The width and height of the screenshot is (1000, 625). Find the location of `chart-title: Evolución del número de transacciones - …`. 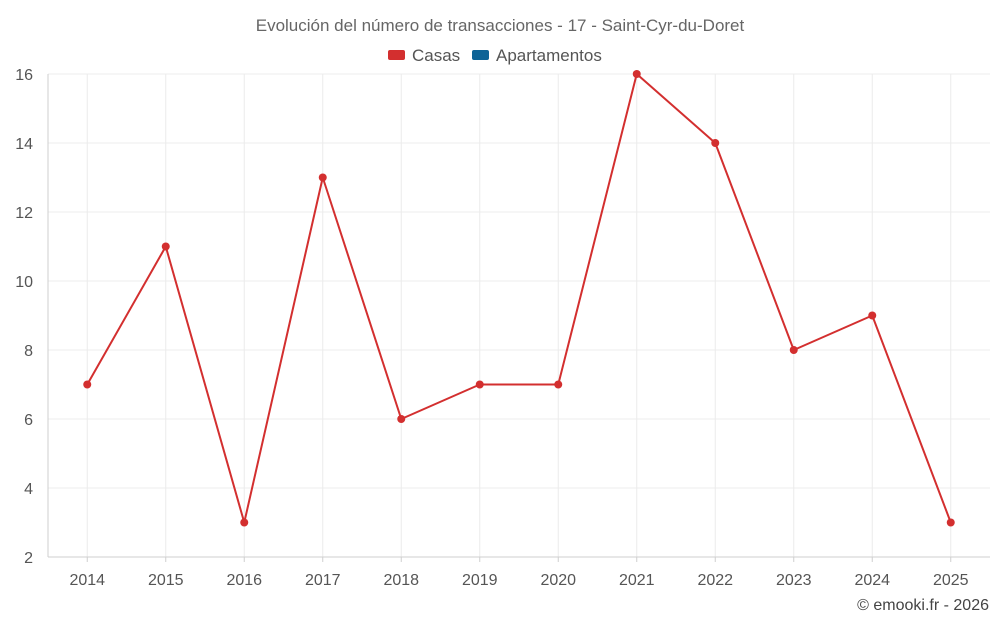

chart-title: Evolución del número de transacciones - … is located at coordinates (500, 25).